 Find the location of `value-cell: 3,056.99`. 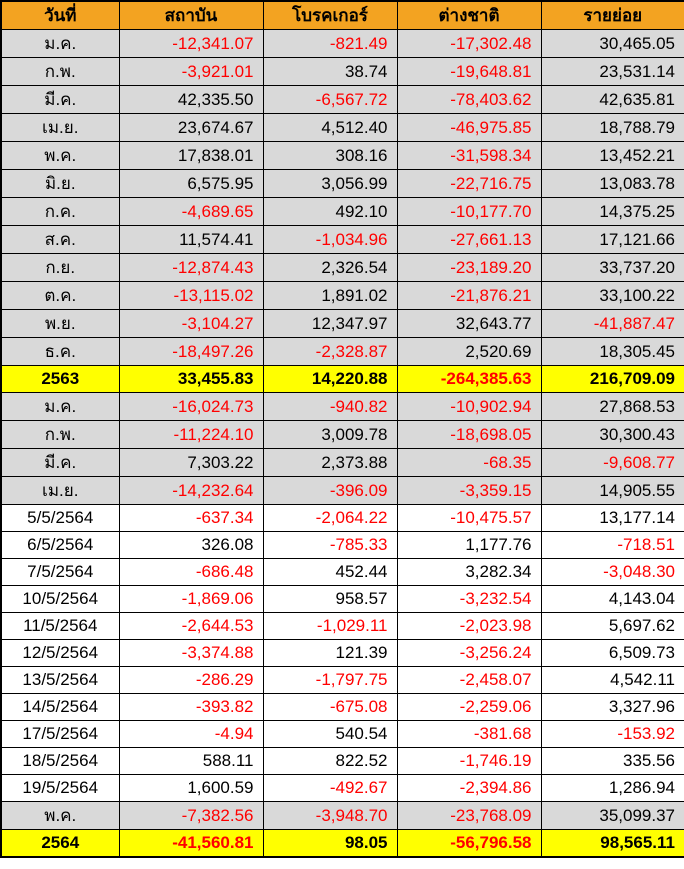

value-cell: 3,056.99 is located at coordinates (330, 183).